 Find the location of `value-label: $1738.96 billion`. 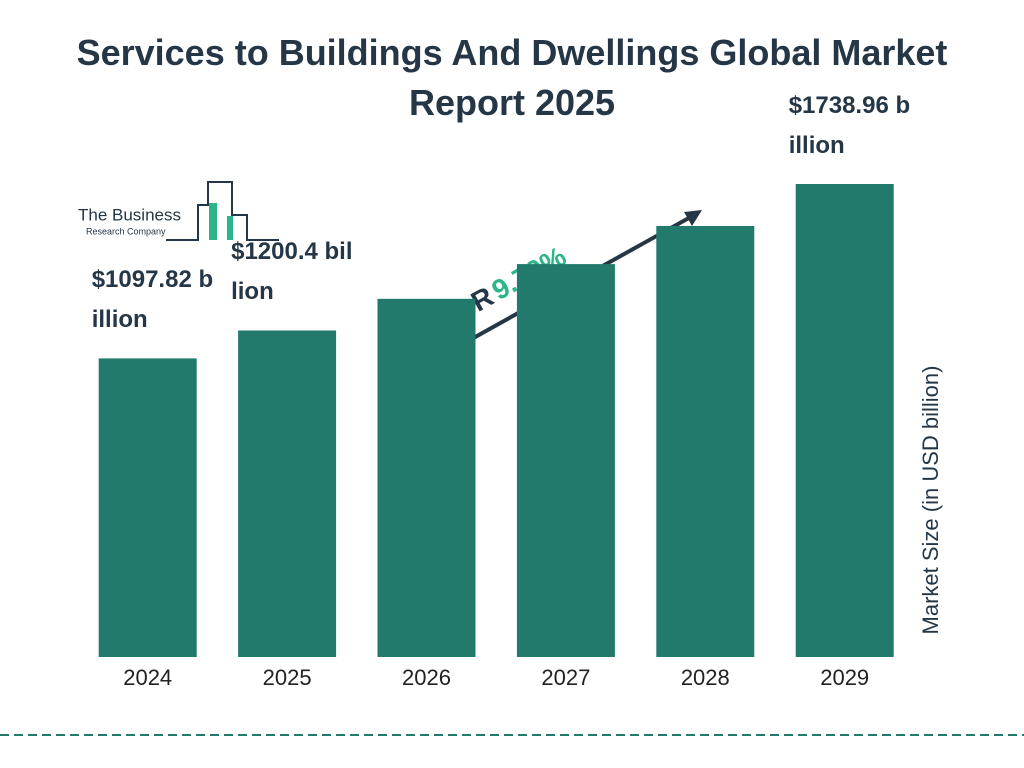

value-label: $1738.96 billion is located at coordinates (849, 125).